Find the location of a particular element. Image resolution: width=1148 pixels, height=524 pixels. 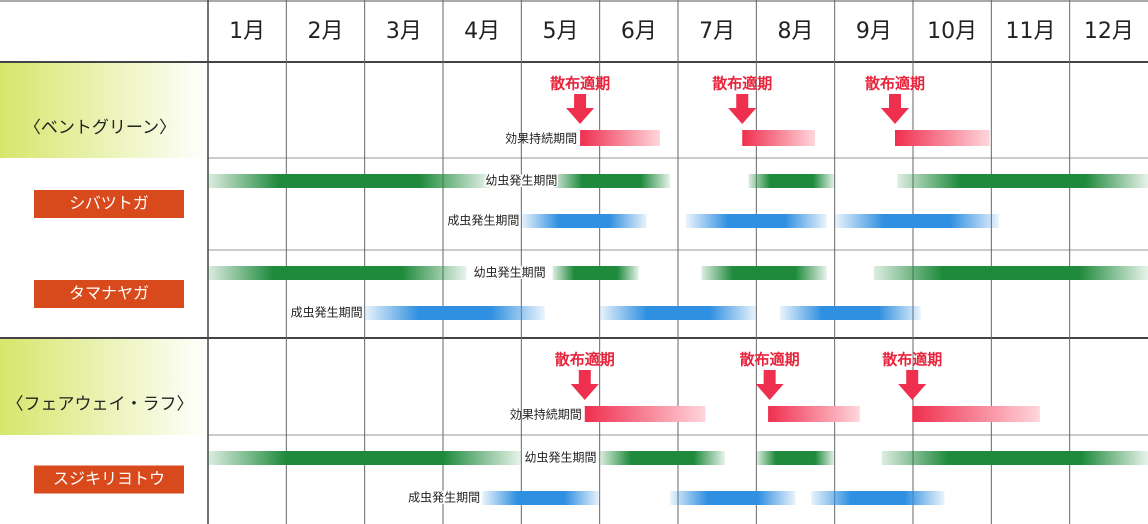

month-label: 5月 is located at coordinates (561, 31).